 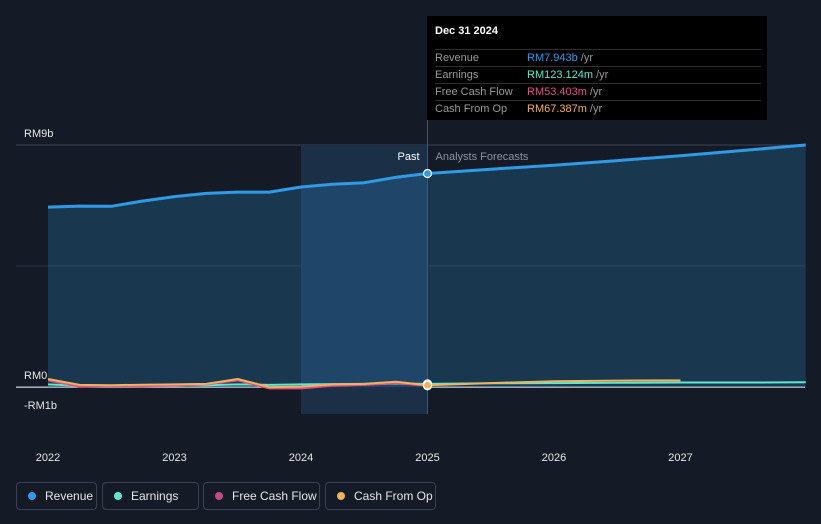 I want to click on tooltip-row-free-cash-flow: Free Cash Flow RM53.403m/yr, so click(x=598, y=91).